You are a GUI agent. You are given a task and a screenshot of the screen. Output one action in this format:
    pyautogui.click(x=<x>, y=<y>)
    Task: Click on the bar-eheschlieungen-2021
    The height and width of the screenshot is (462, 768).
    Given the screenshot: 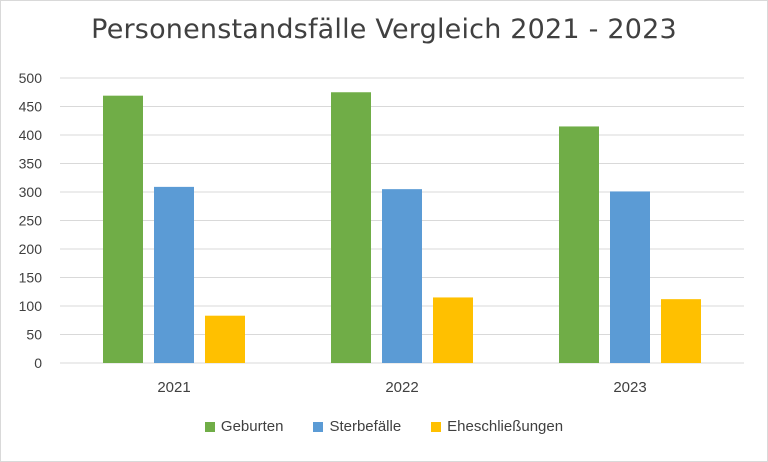 What is the action you would take?
    pyautogui.click(x=225, y=339)
    